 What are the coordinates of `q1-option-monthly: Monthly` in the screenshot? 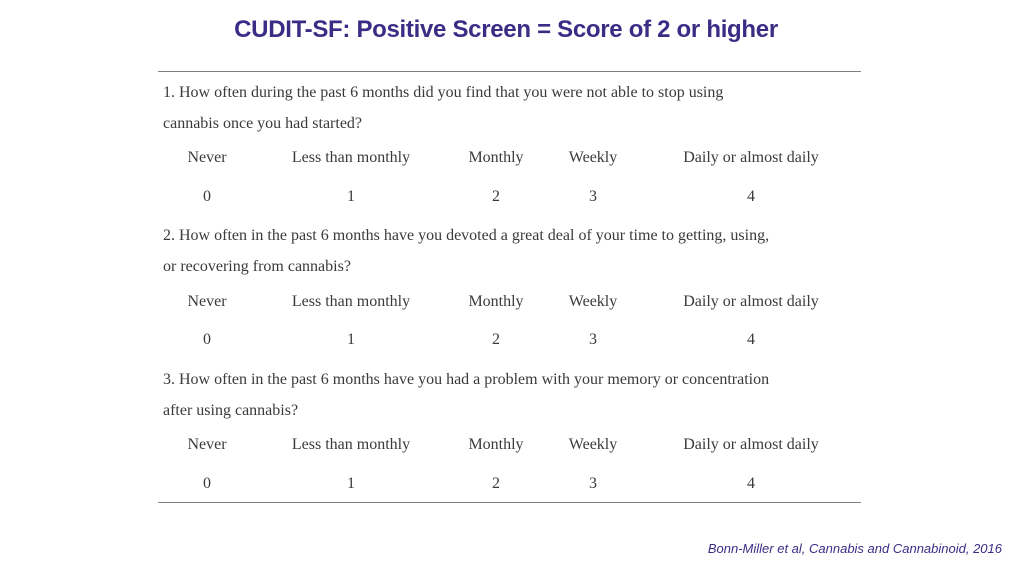 It's located at (496, 157).